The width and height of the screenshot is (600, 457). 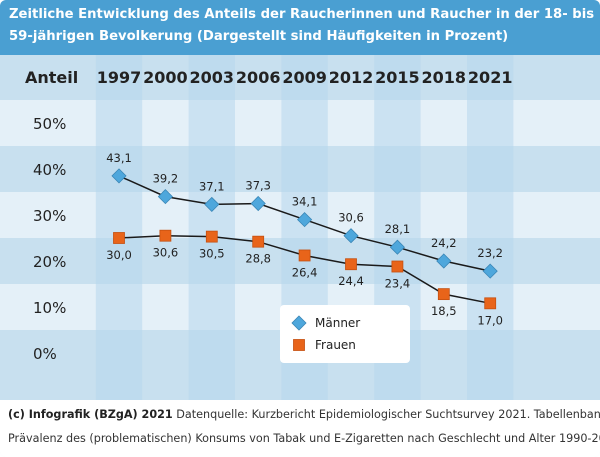 I want to click on frauen-data-label: 30,6, so click(x=166, y=253).